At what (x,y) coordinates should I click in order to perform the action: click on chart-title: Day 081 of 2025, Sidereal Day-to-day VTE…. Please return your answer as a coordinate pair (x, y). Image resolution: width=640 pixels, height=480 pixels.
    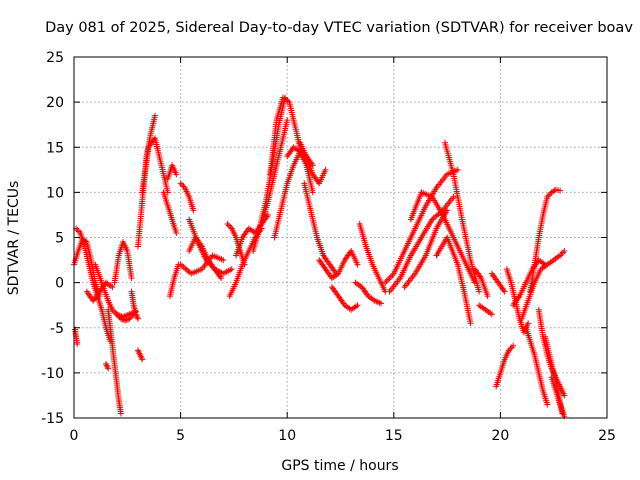
    Looking at the image, I should click on (339, 28).